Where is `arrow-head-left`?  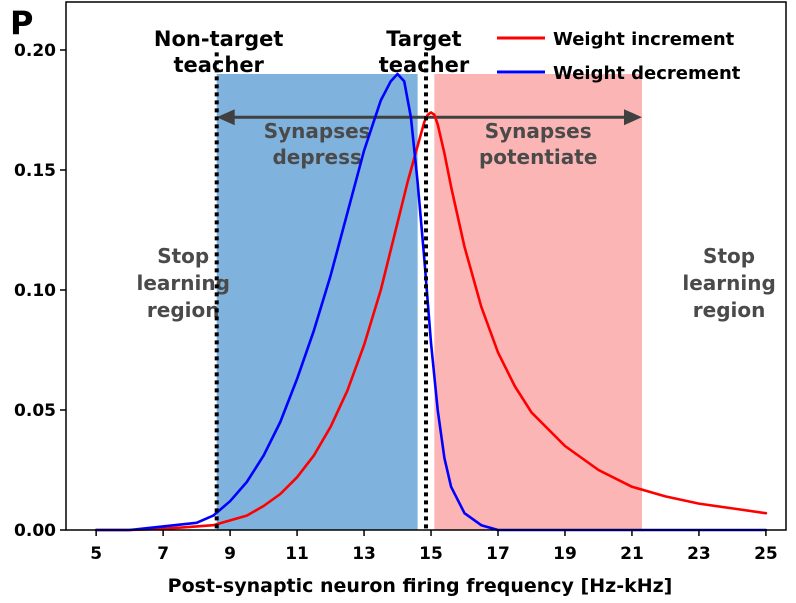
arrow-head-left is located at coordinates (225, 117).